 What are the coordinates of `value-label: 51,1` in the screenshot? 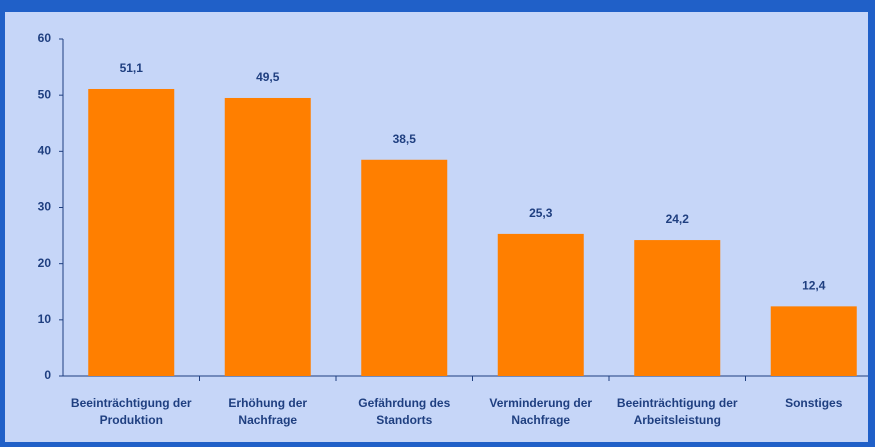 It's located at (132, 68).